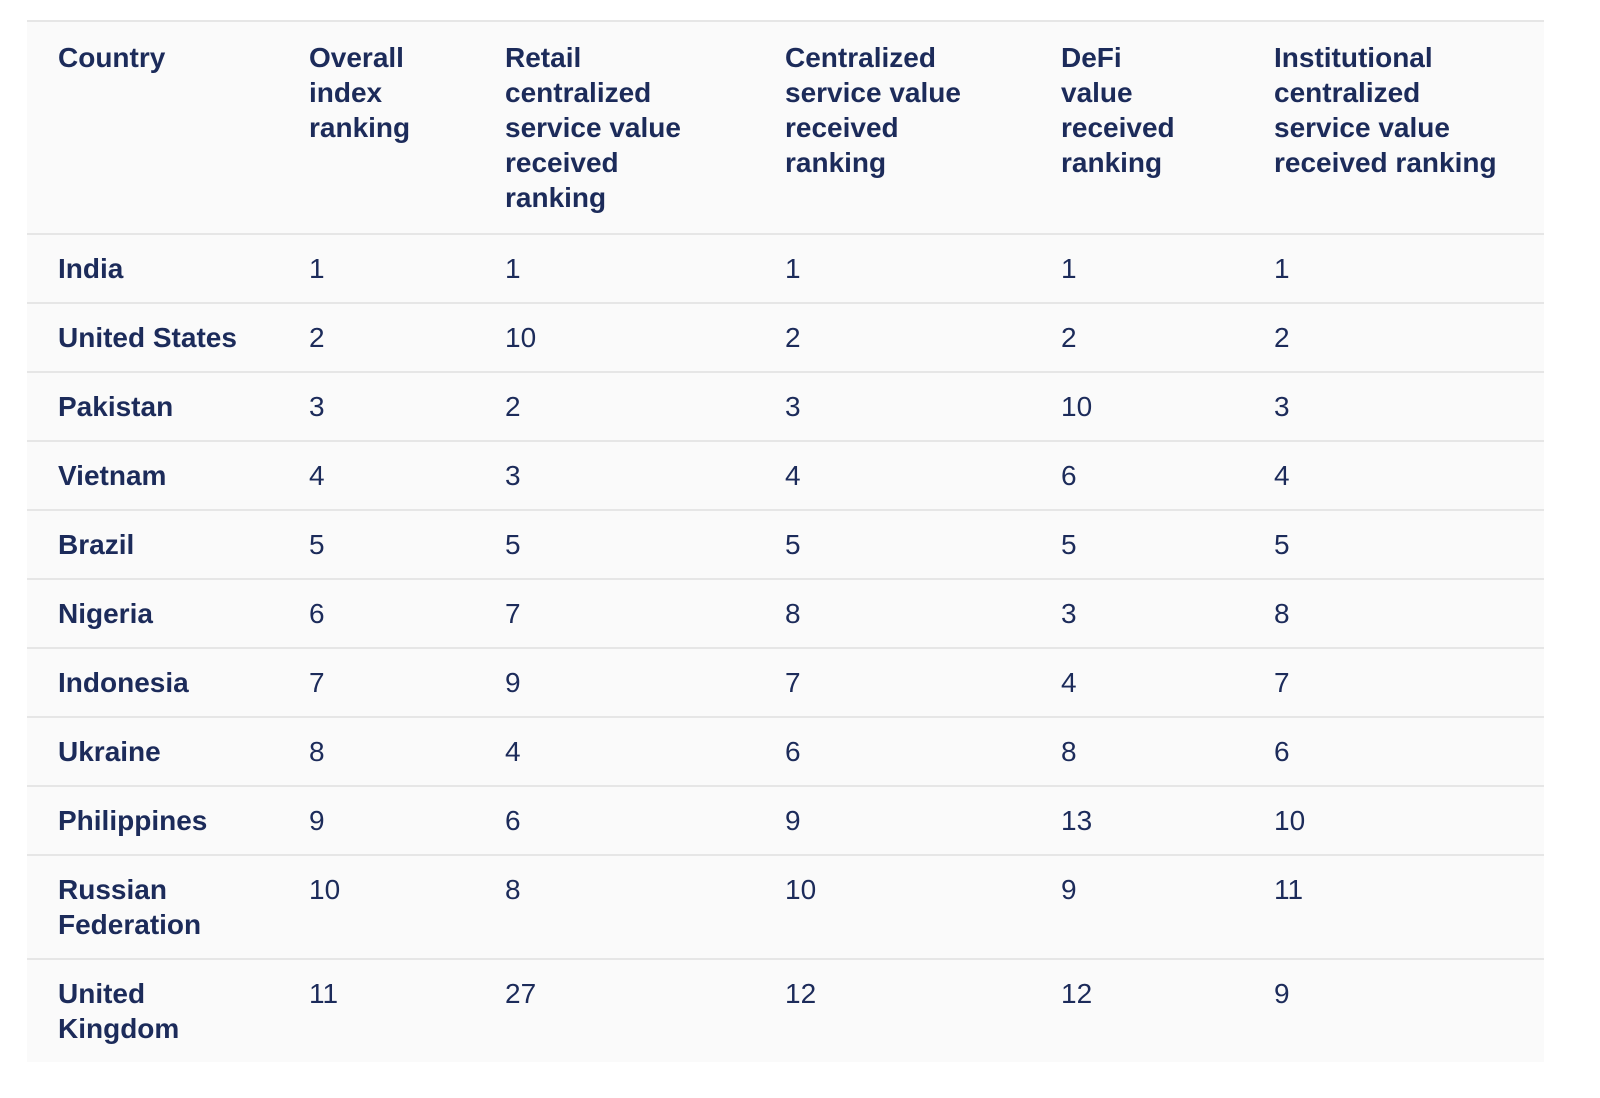  What do you see at coordinates (152, 1010) in the screenshot?
I see `country-cell: United Kingdom` at bounding box center [152, 1010].